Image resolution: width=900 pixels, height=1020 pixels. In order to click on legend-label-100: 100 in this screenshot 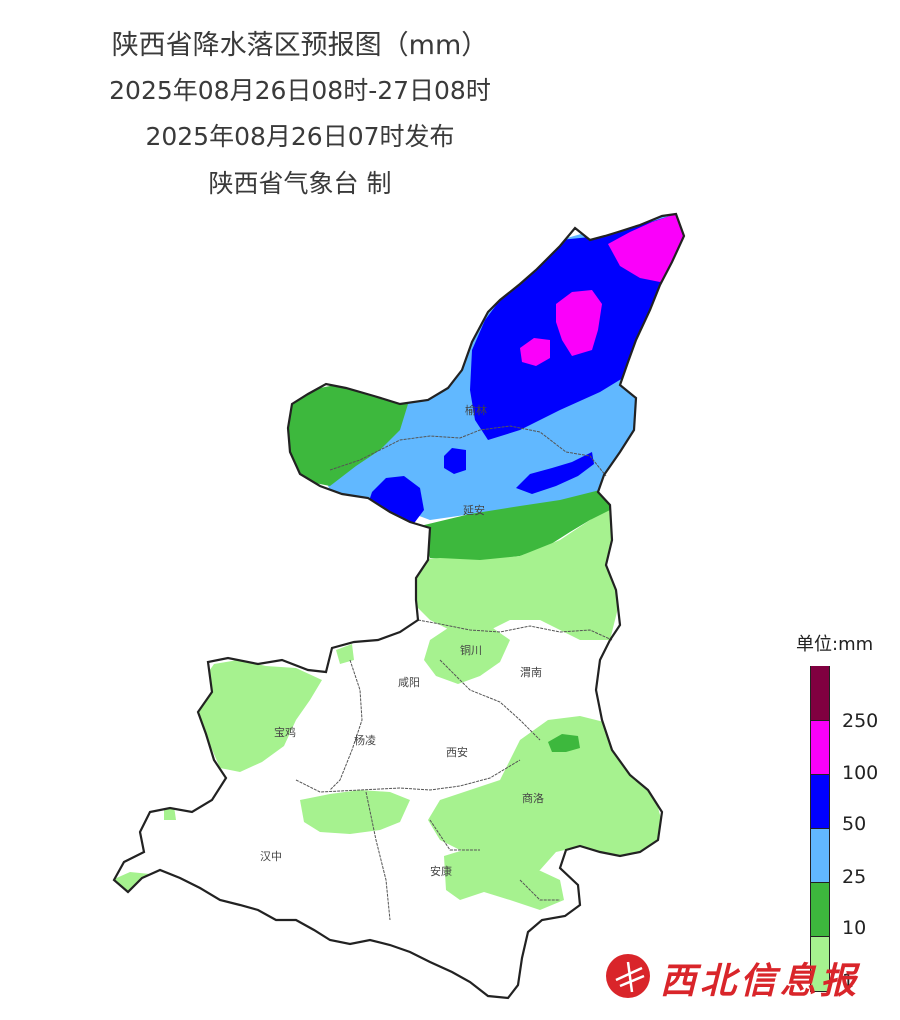, I will do `click(860, 773)`.